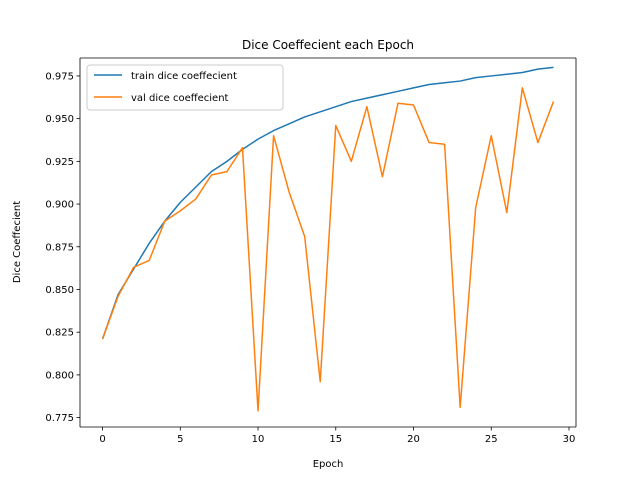  I want to click on x-axis-label: Epoch, so click(328, 464).